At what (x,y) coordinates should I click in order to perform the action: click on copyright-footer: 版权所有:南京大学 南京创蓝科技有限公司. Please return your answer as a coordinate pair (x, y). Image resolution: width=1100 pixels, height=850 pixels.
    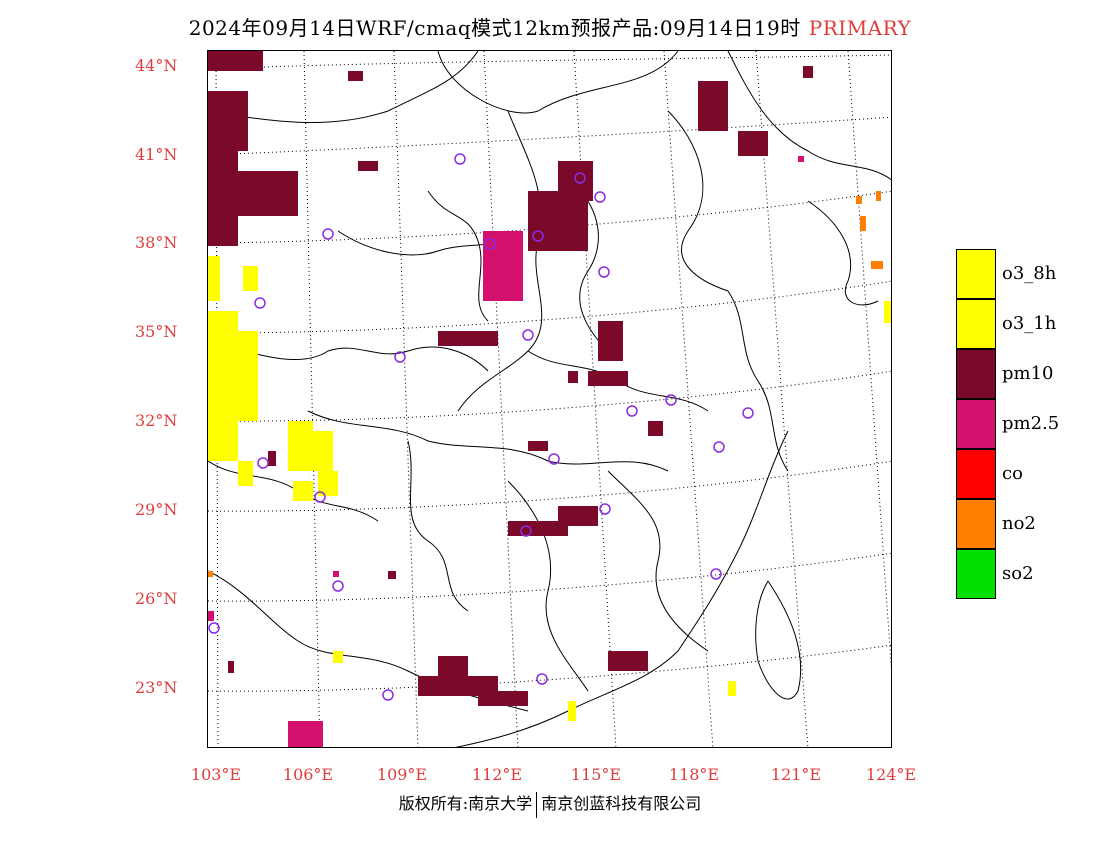
    Looking at the image, I should click on (550, 804).